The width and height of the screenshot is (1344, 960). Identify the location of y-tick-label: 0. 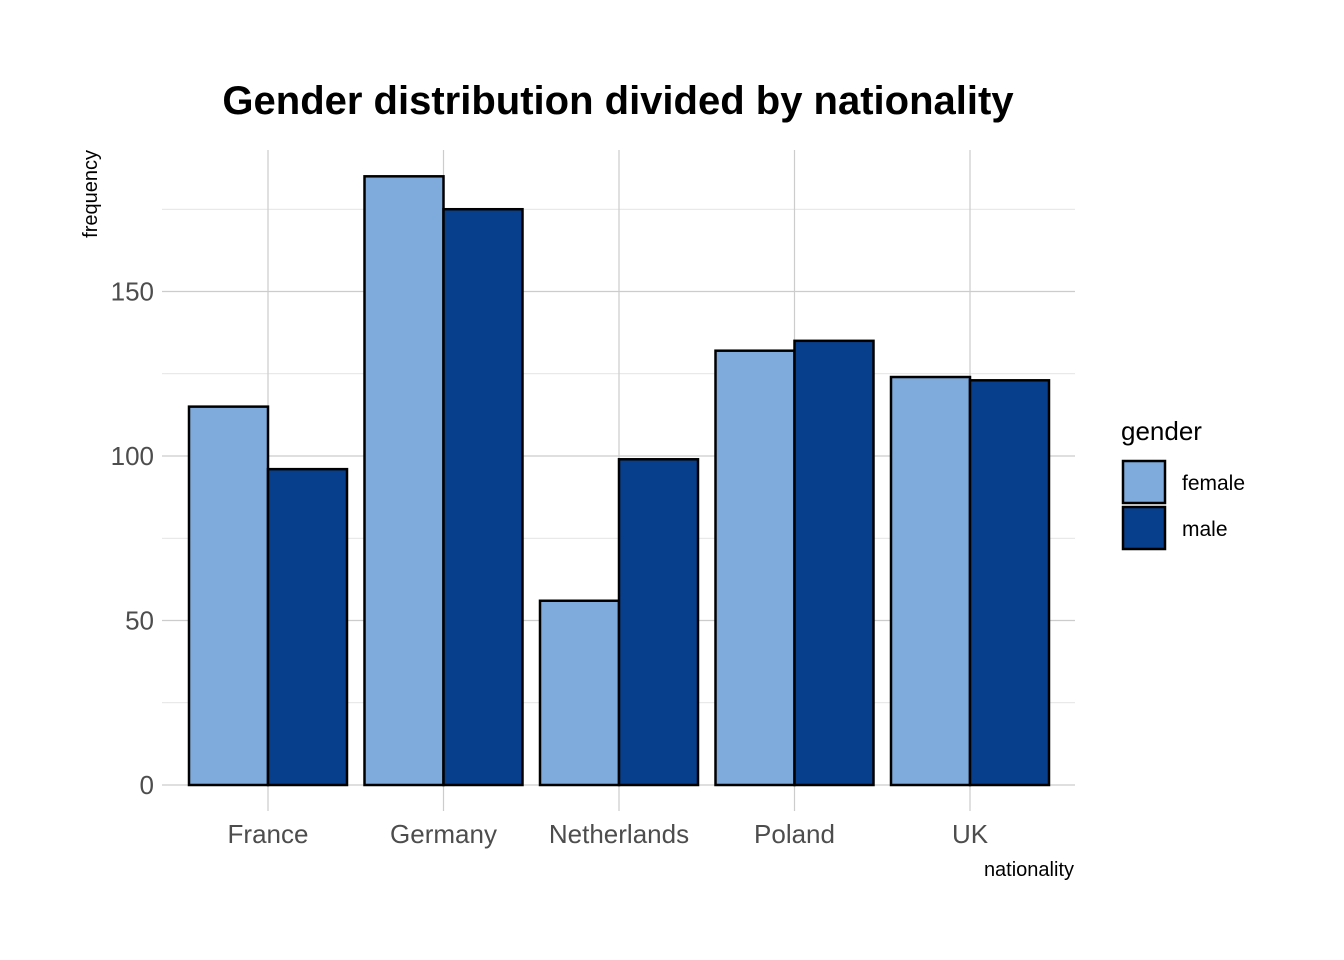
(147, 785).